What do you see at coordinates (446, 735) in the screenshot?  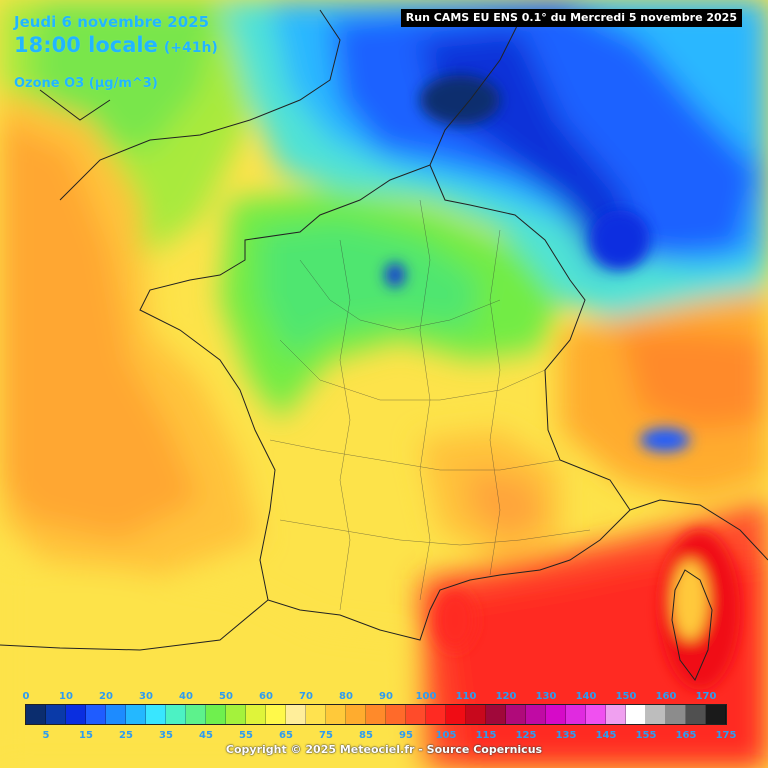 I see `legend-bottom-label: 105` at bounding box center [446, 735].